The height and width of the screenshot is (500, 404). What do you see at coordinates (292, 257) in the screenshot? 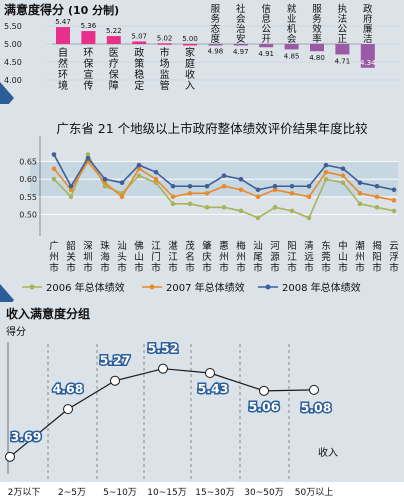
I see `category-label: 阳江市` at bounding box center [292, 257].